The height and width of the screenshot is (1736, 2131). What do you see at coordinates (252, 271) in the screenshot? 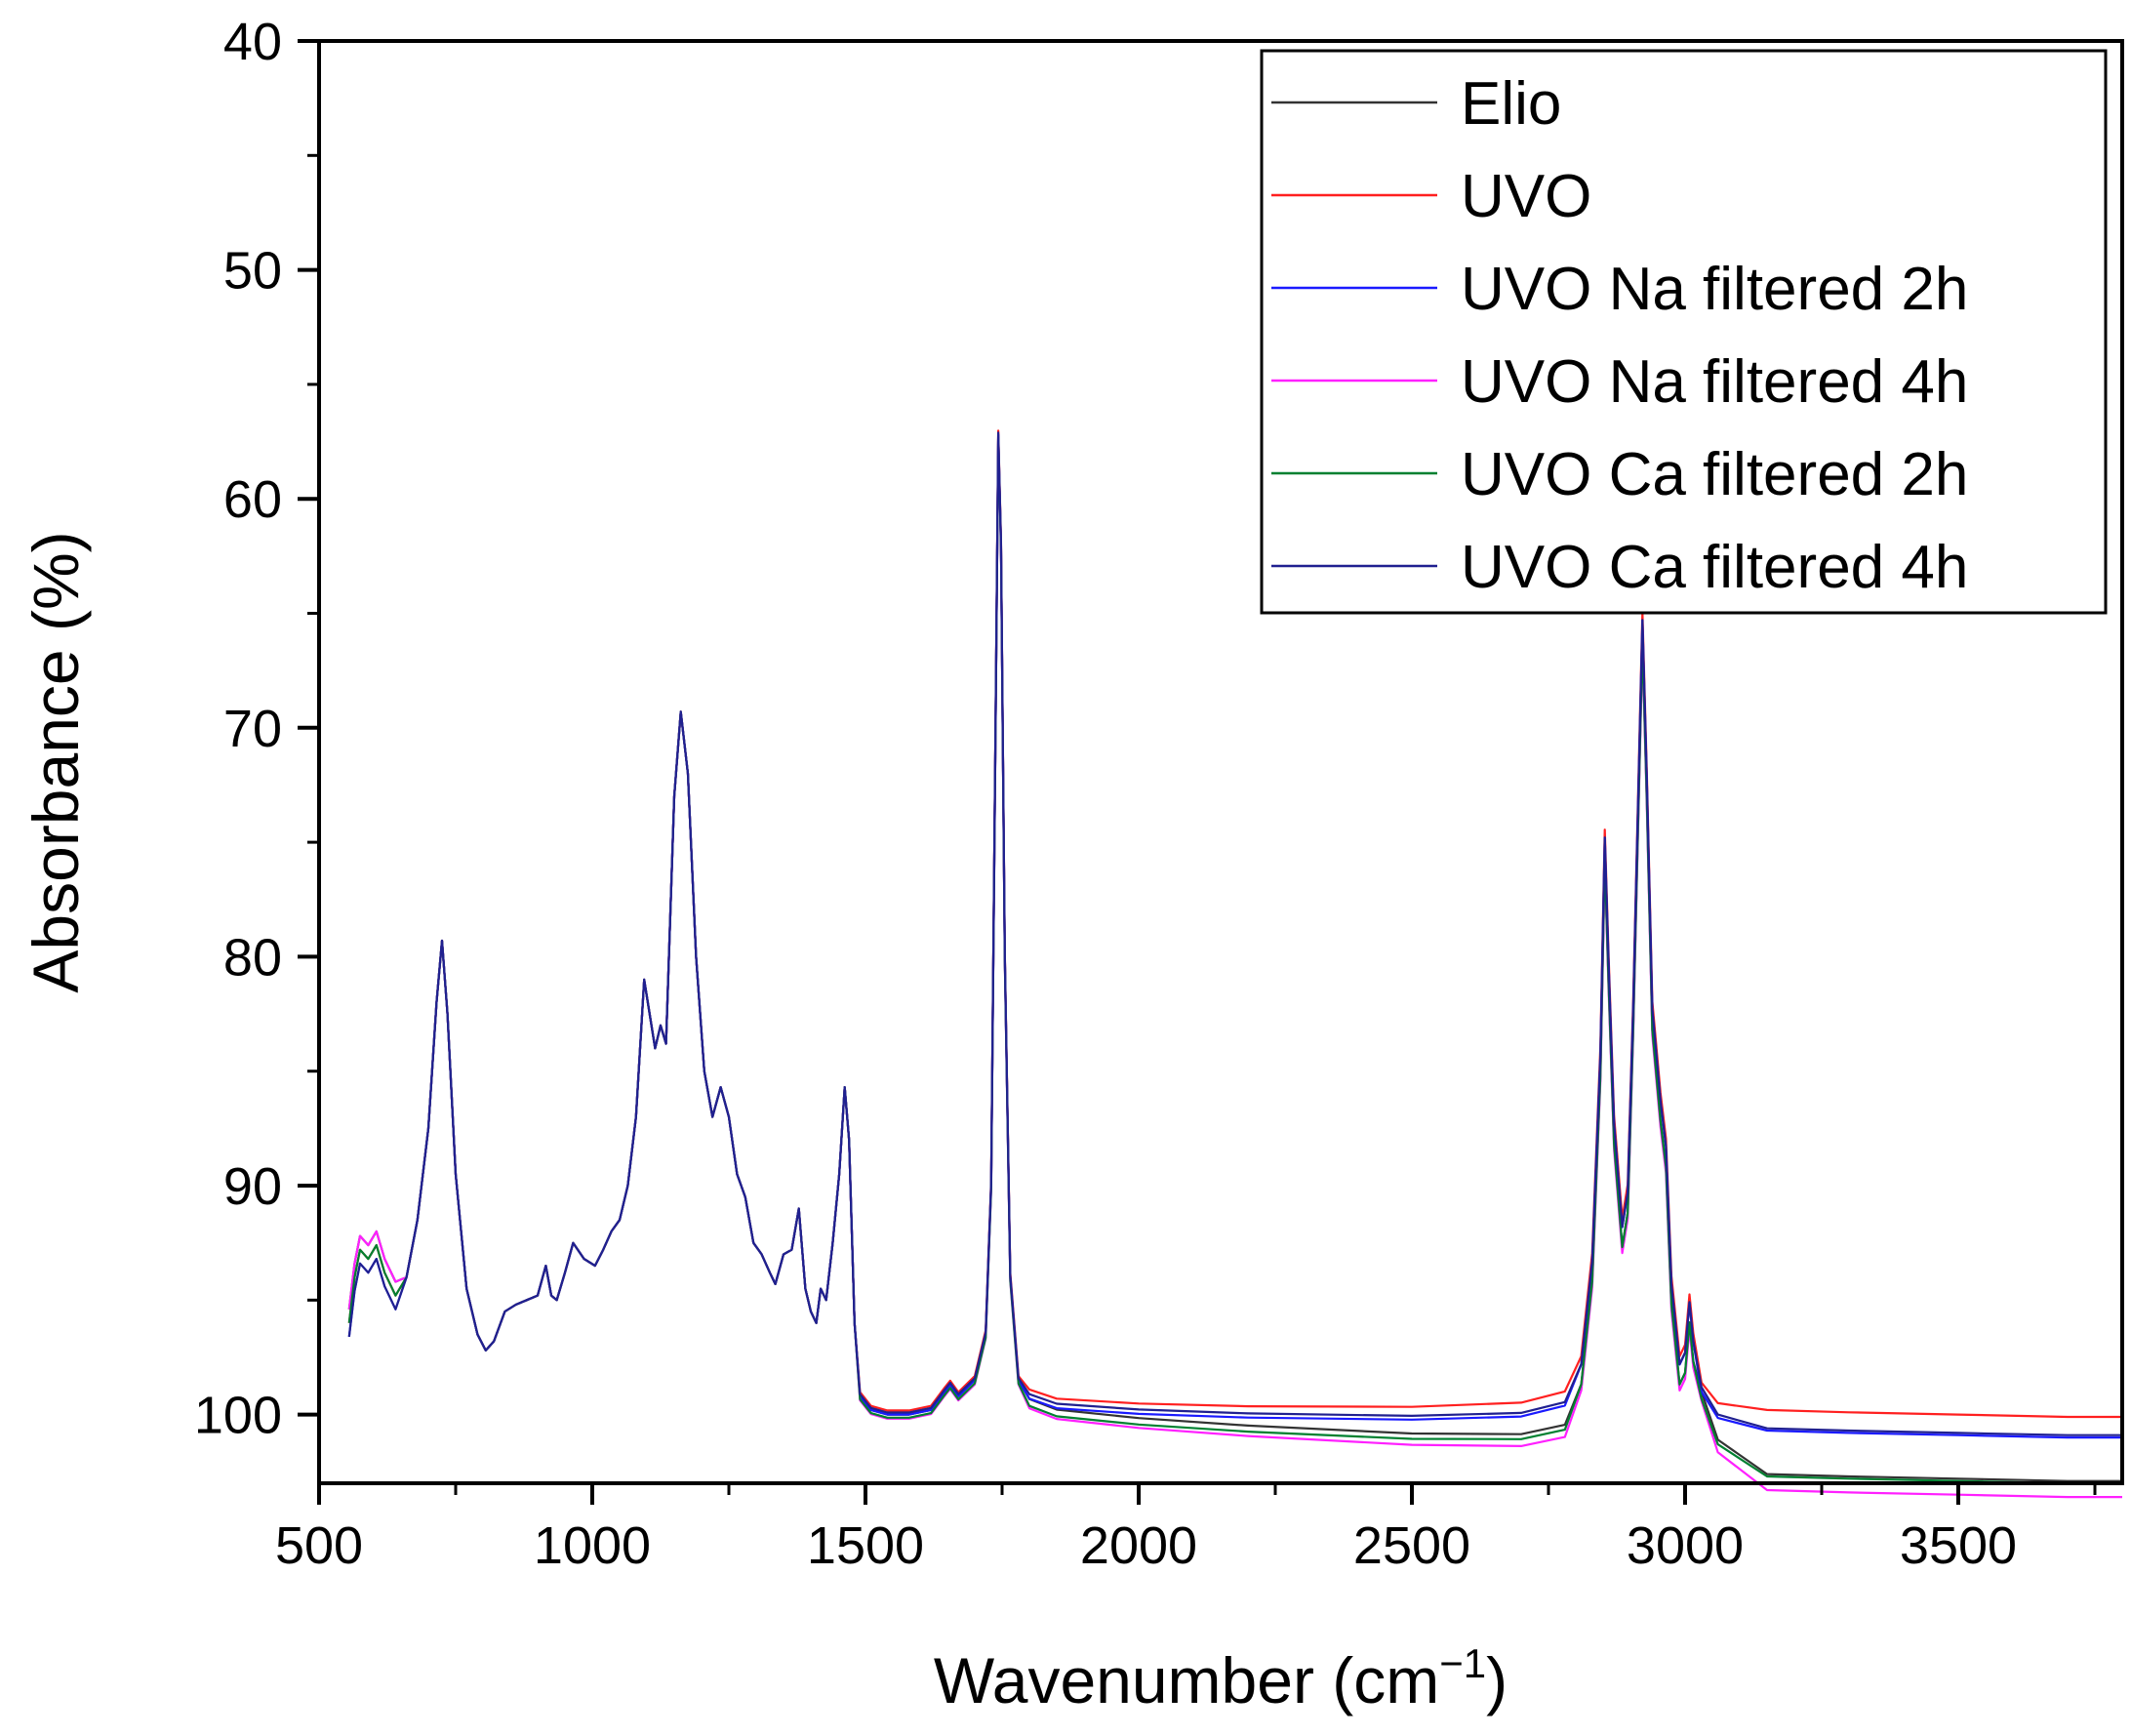
I see `y-tick-label: 50` at bounding box center [252, 271].